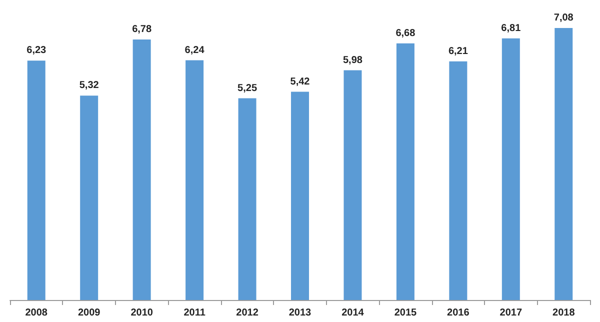 The width and height of the screenshot is (600, 322). Describe the element at coordinates (511, 28) in the screenshot. I see `data-label: 6,81` at that location.